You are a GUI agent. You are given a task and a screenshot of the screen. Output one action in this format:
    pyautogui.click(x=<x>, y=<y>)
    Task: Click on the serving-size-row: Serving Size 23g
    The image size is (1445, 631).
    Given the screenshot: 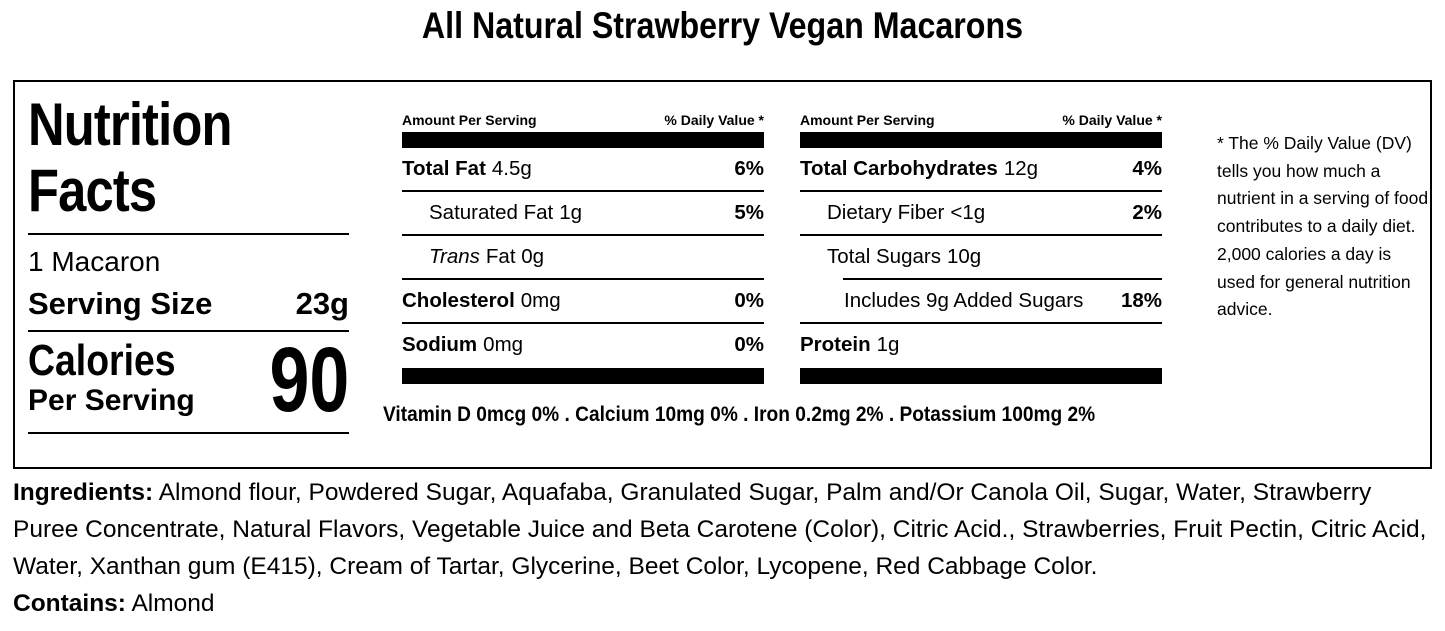 What is the action you would take?
    pyautogui.click(x=188, y=304)
    